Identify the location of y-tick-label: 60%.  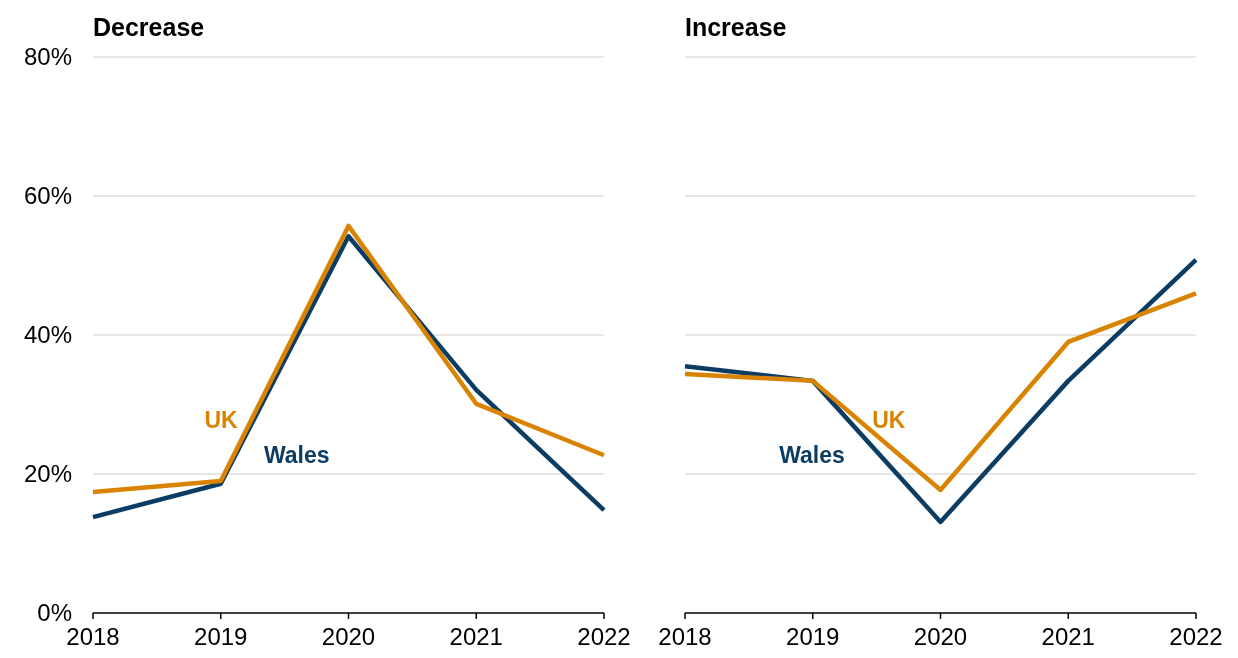
(47, 196).